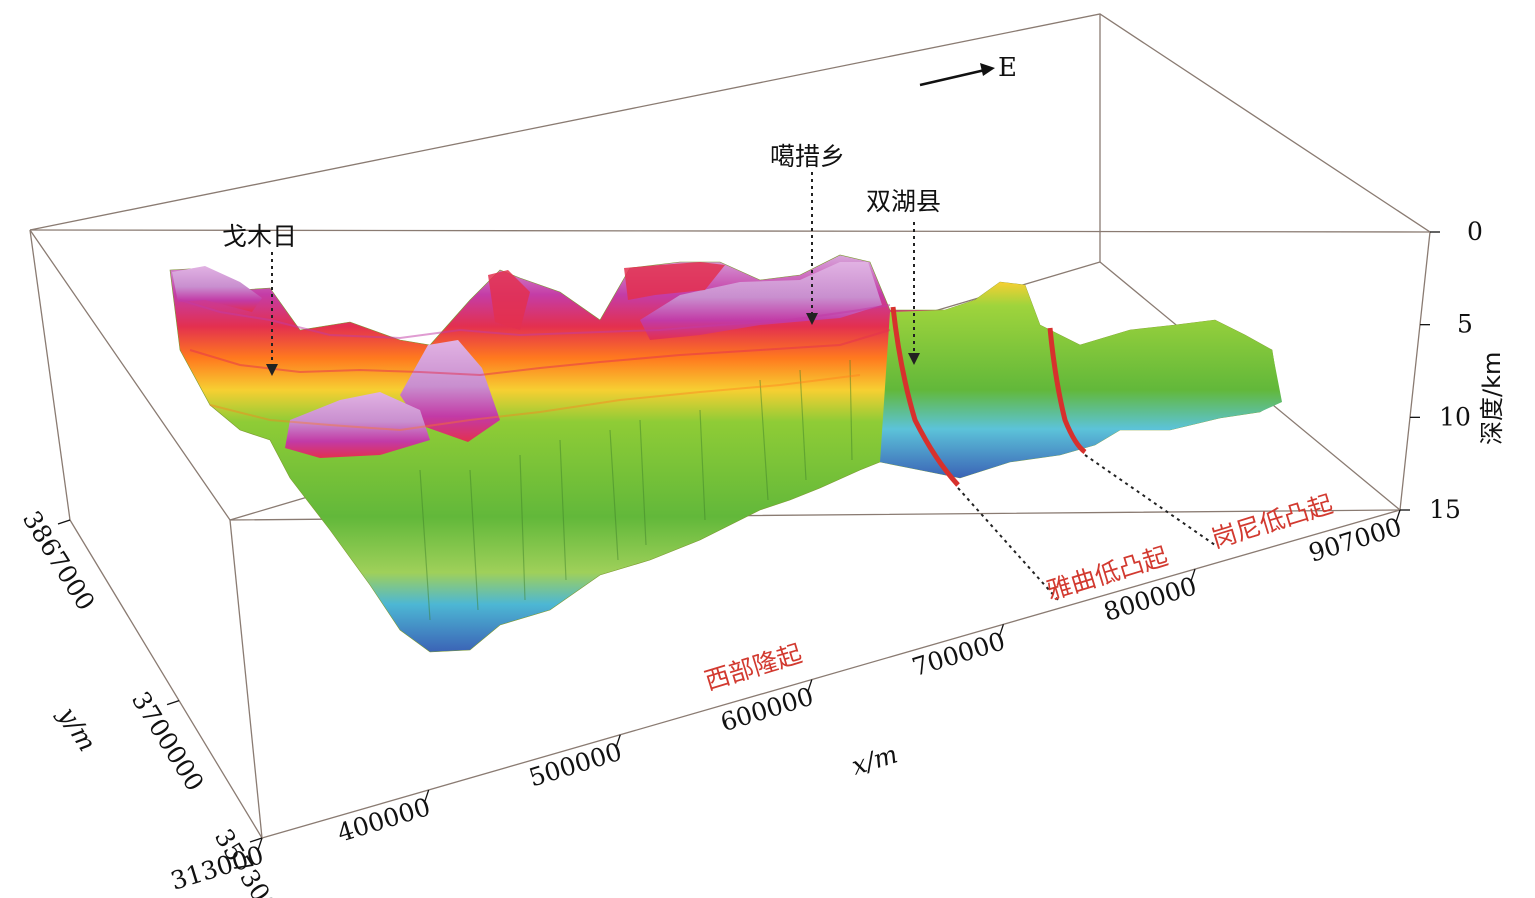  I want to click on x-axis-label: x/m, so click(874, 759).